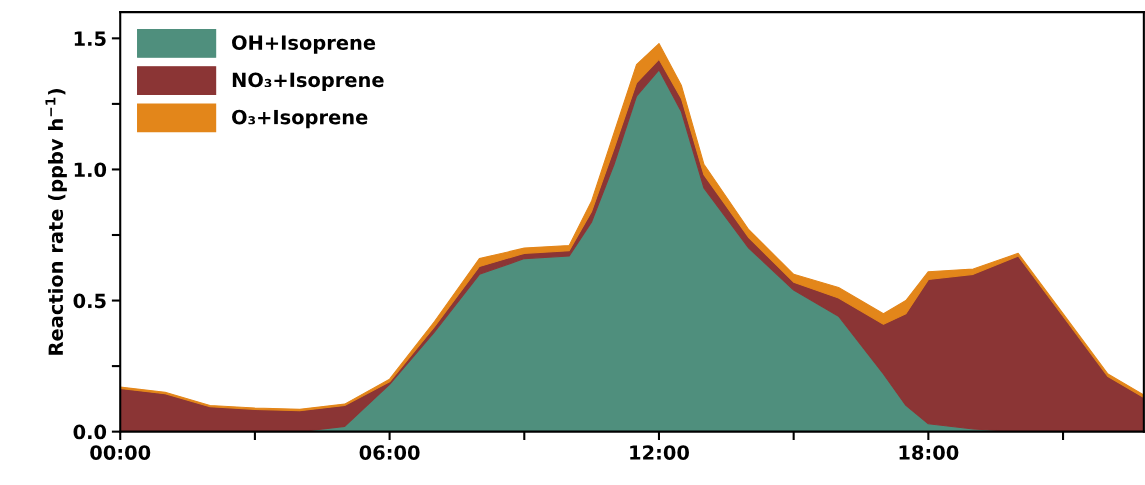  What do you see at coordinates (308, 81) in the screenshot?
I see `legend-label: NO₃+Isoprene` at bounding box center [308, 81].